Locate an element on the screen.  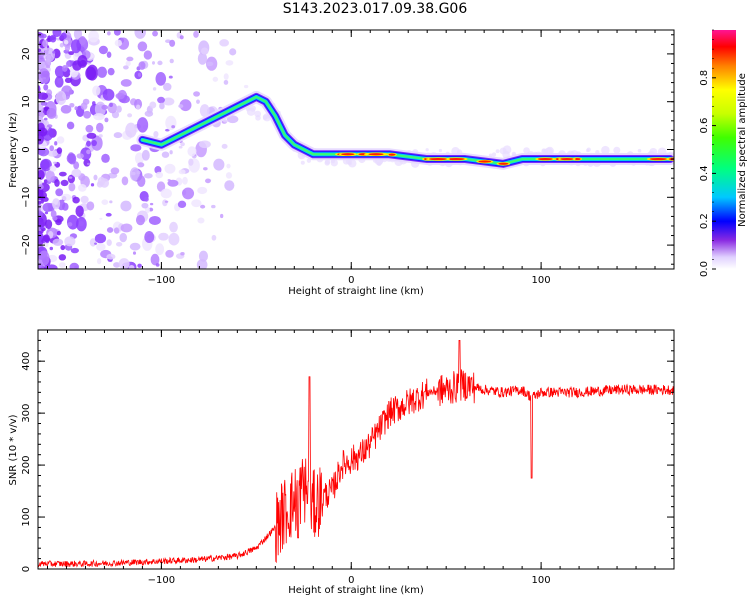
x-tick-label: −100 is located at coordinates (161, 280).